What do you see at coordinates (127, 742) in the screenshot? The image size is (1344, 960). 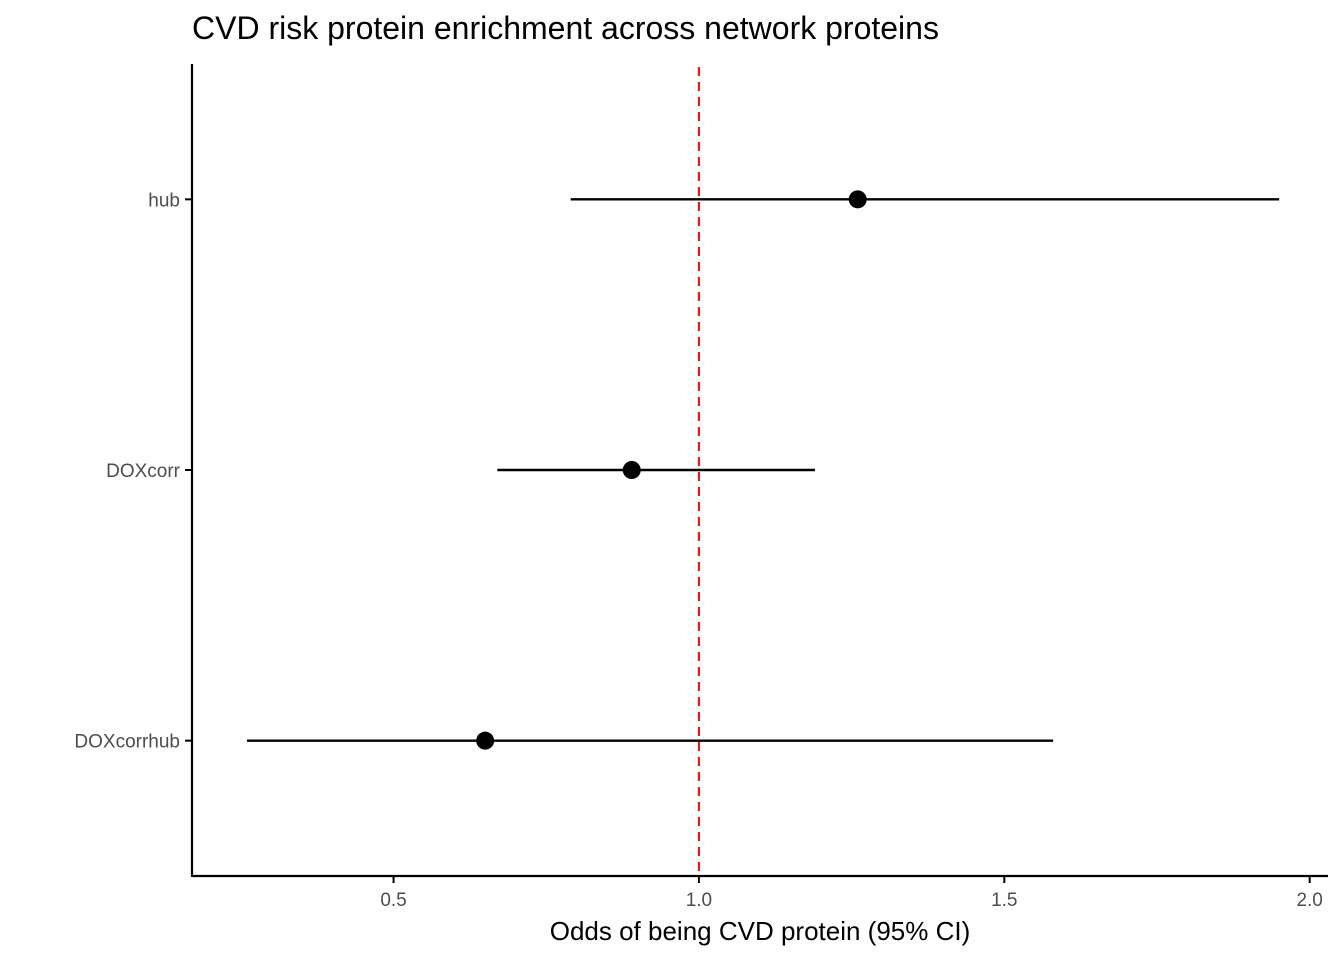 I see `y-tick-label-doxcorrhub: DOXcorrhub` at bounding box center [127, 742].